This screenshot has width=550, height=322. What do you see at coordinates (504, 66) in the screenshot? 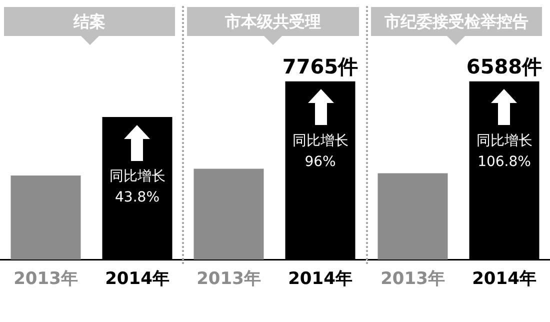
I see `data-label: 6588件` at bounding box center [504, 66].